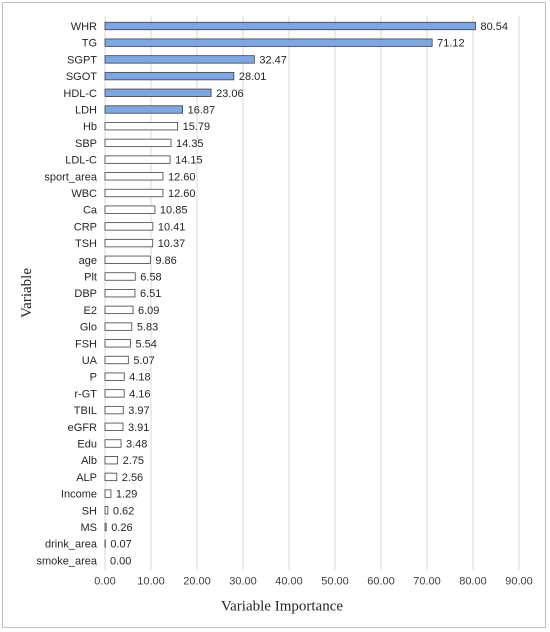 This screenshot has height=632, width=550. Describe the element at coordinates (85, 411) in the screenshot. I see `category-label: TBIL` at that location.